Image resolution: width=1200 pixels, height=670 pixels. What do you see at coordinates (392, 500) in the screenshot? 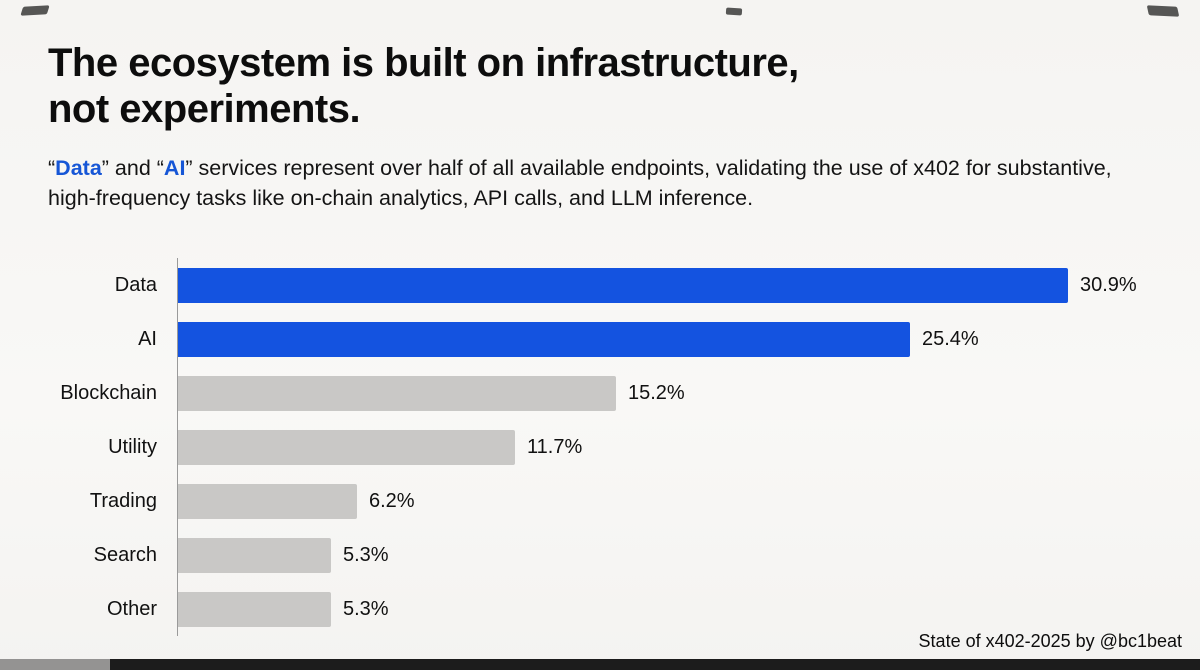
I see `value-label: 6.2%` at bounding box center [392, 500].